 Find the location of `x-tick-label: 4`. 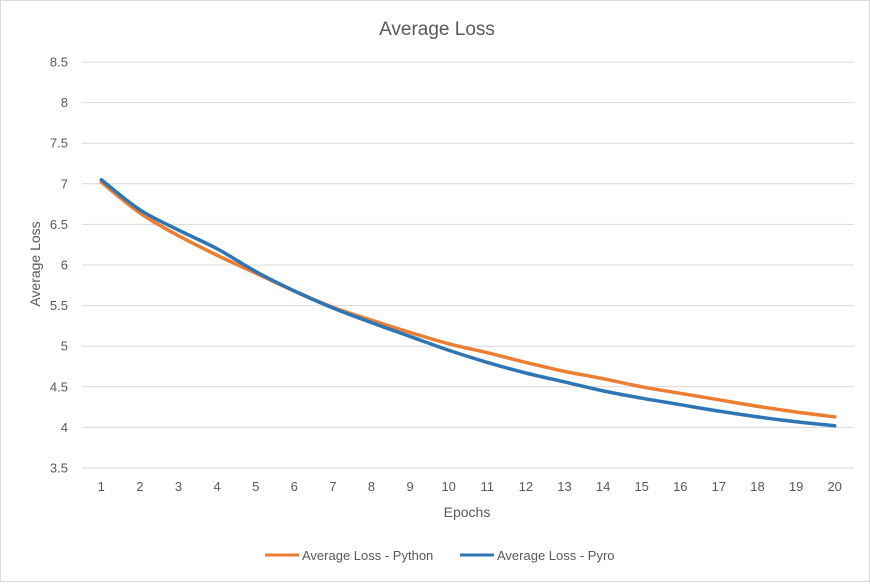

x-tick-label: 4 is located at coordinates (216, 486).